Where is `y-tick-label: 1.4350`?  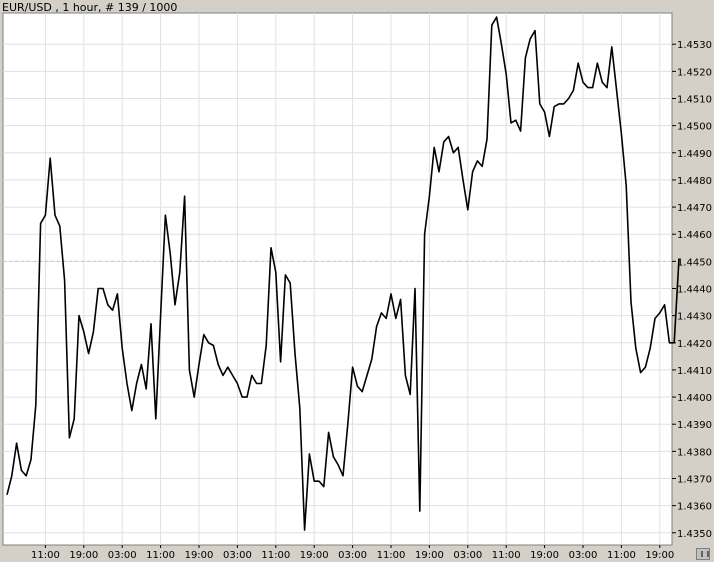
y-tick-label: 1.4350 is located at coordinates (694, 534).